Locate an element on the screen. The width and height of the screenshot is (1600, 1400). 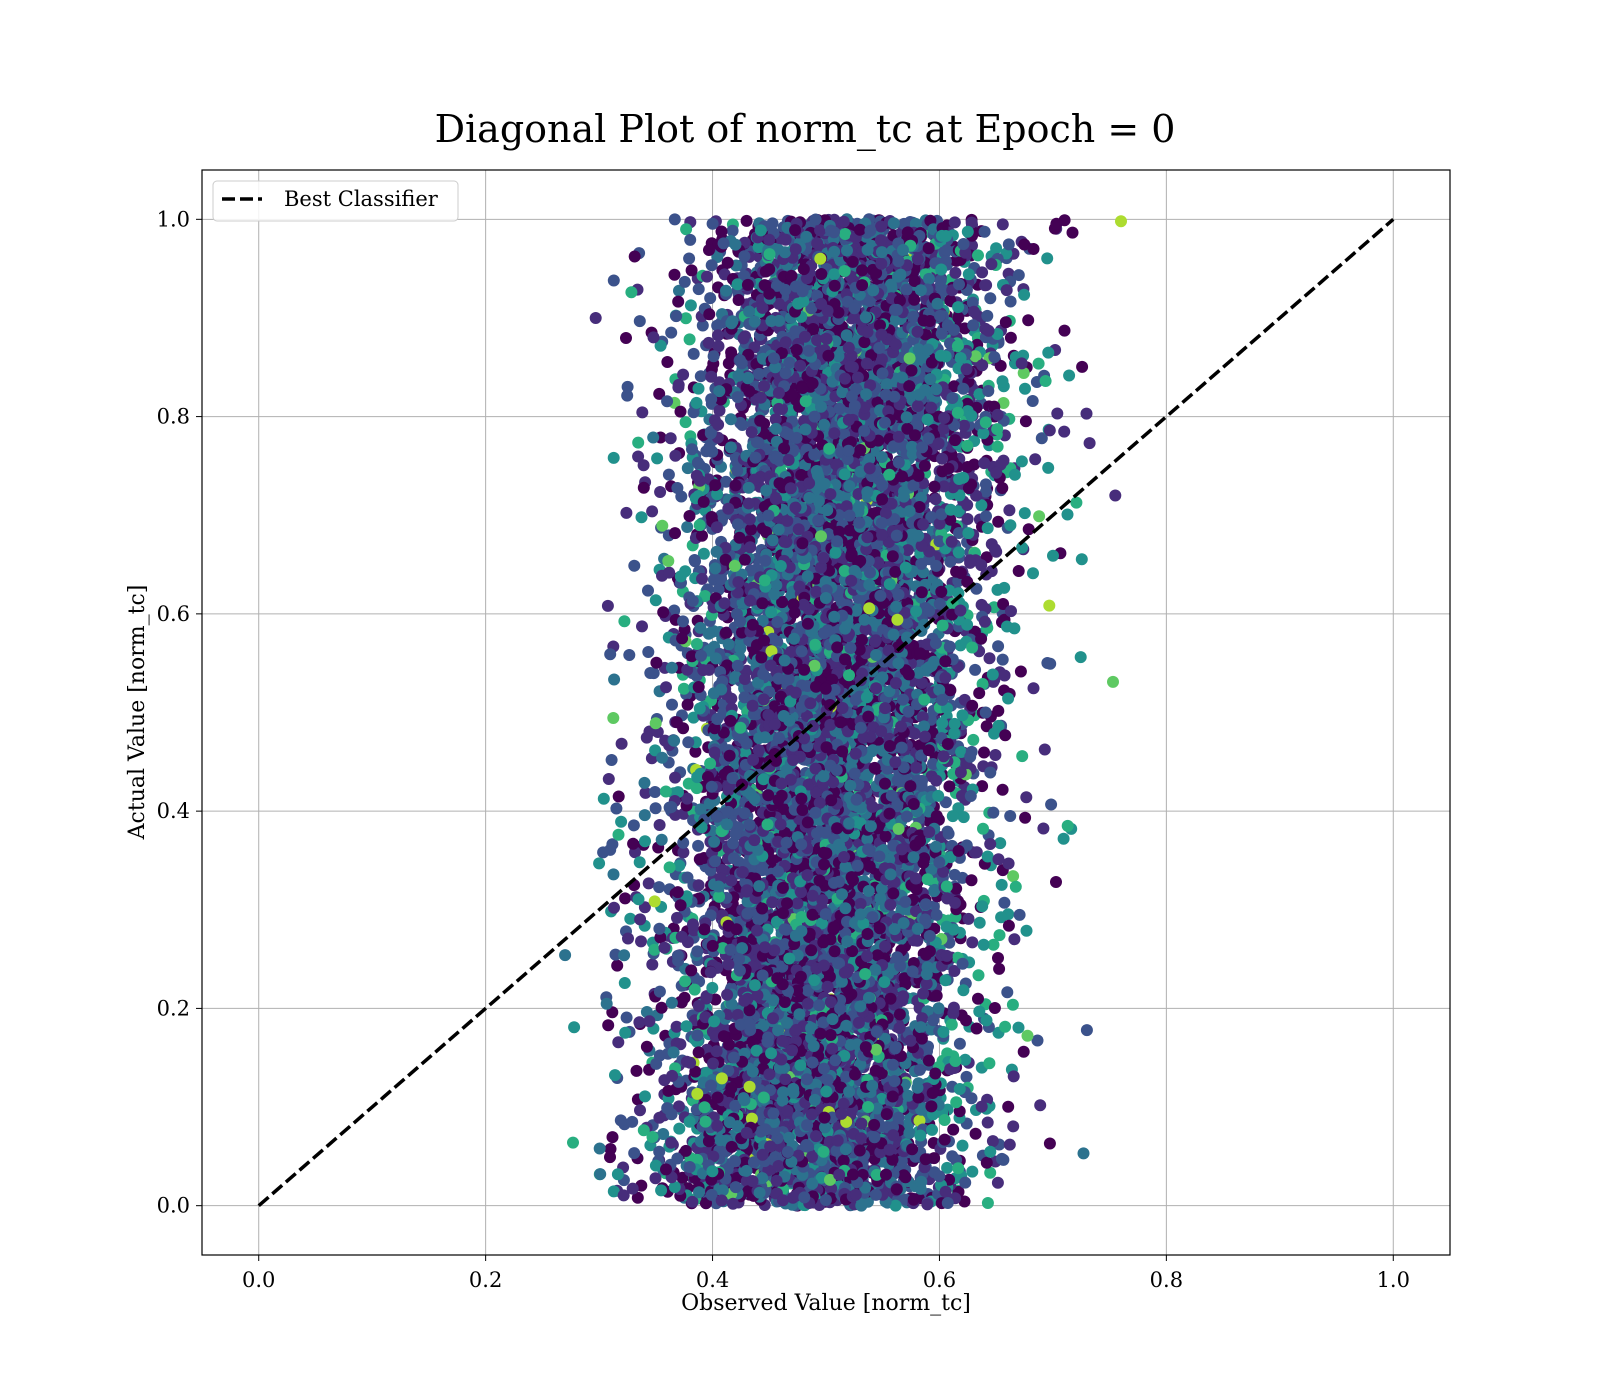
chart-title: Diagonal Plot of norm_tc at Epoch = 0 is located at coordinates (805, 129).